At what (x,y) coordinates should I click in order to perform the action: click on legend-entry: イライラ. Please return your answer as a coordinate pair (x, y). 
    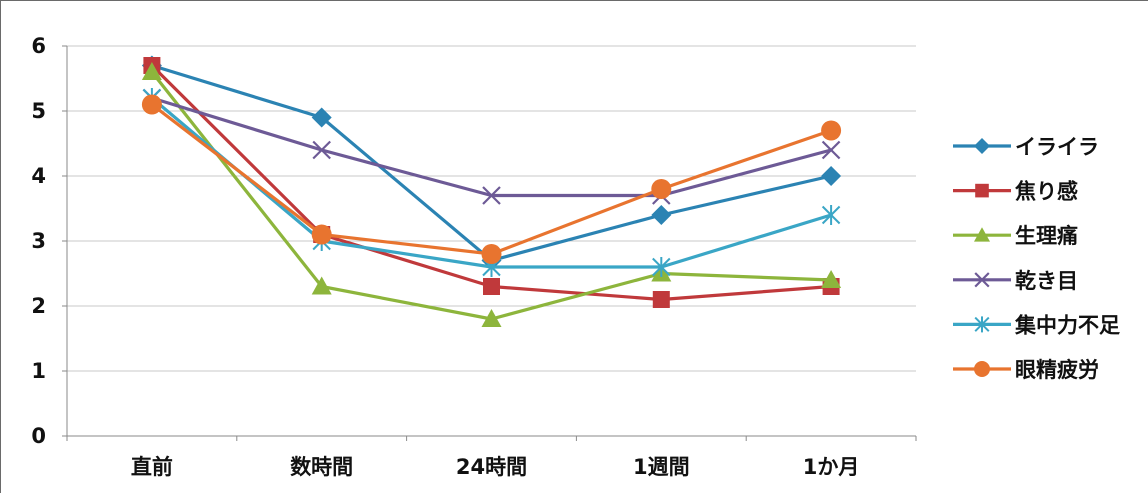
    Looking at the image, I should click on (1026, 147).